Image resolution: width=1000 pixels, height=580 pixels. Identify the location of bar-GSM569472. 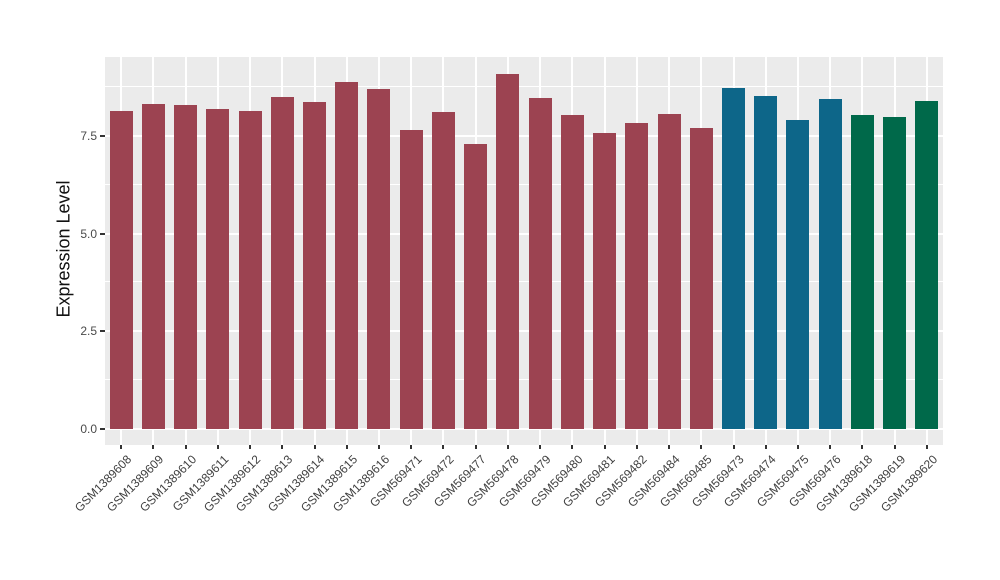
(443, 270).